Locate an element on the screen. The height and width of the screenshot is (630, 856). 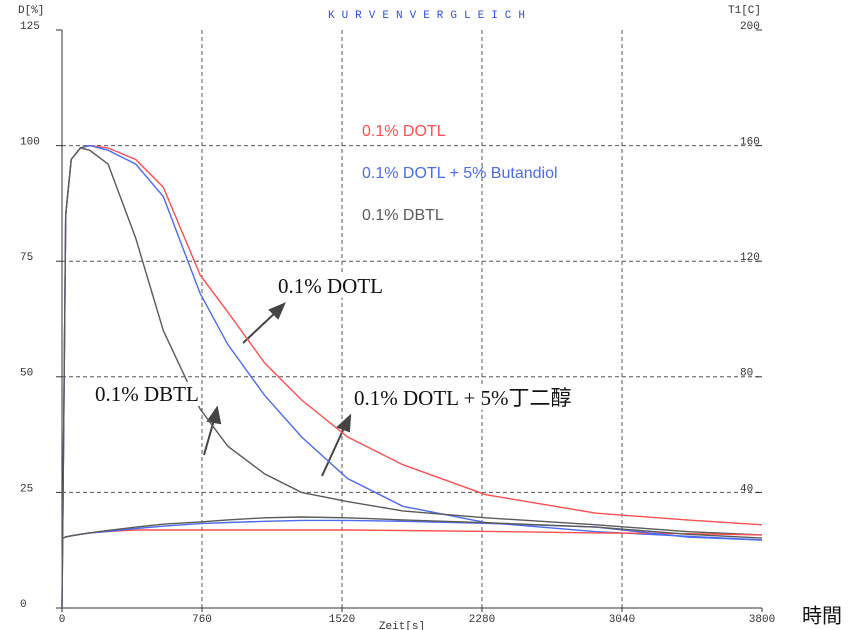
annotation: 0.1% DBTL is located at coordinates (147, 394).